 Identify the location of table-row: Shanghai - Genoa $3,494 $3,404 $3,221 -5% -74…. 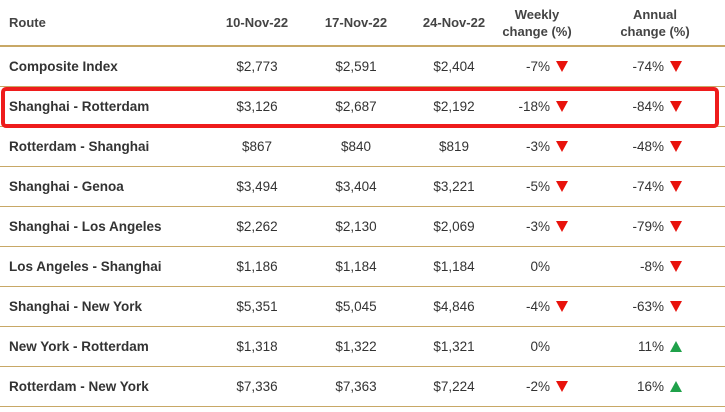
(362, 187).